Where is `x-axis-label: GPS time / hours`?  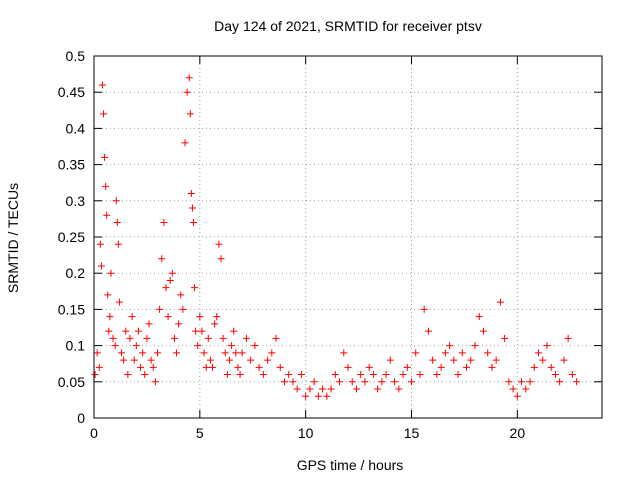
x-axis-label: GPS time / hours is located at coordinates (350, 465).